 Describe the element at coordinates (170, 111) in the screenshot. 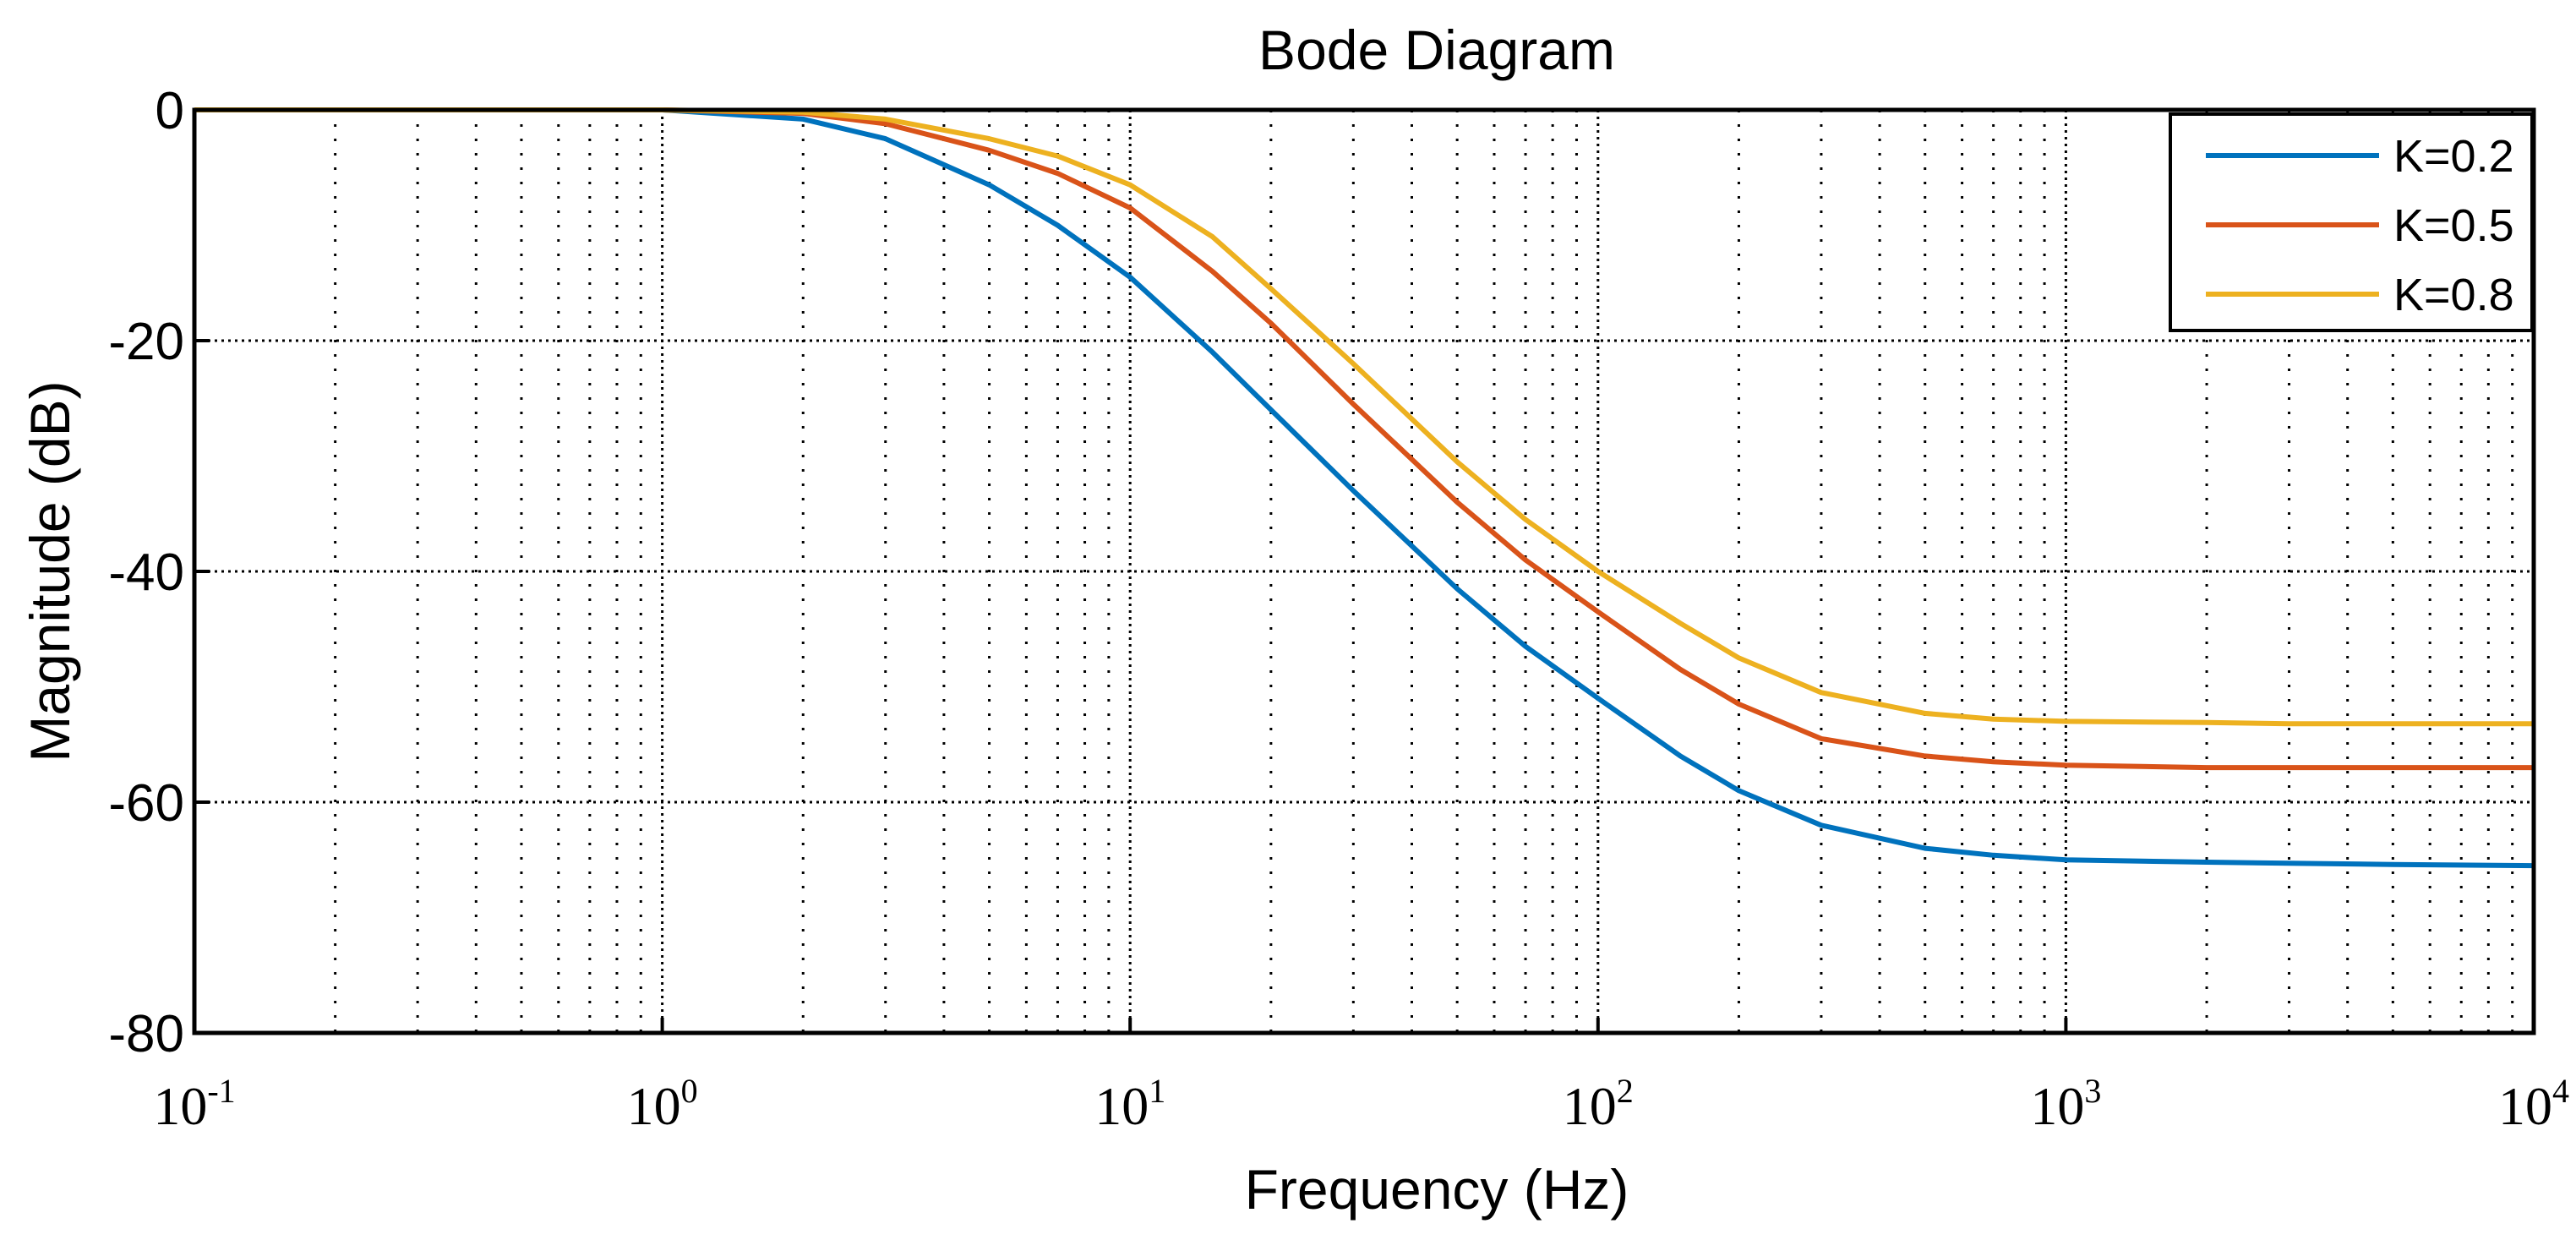

I see `y-tick-label: 0` at that location.